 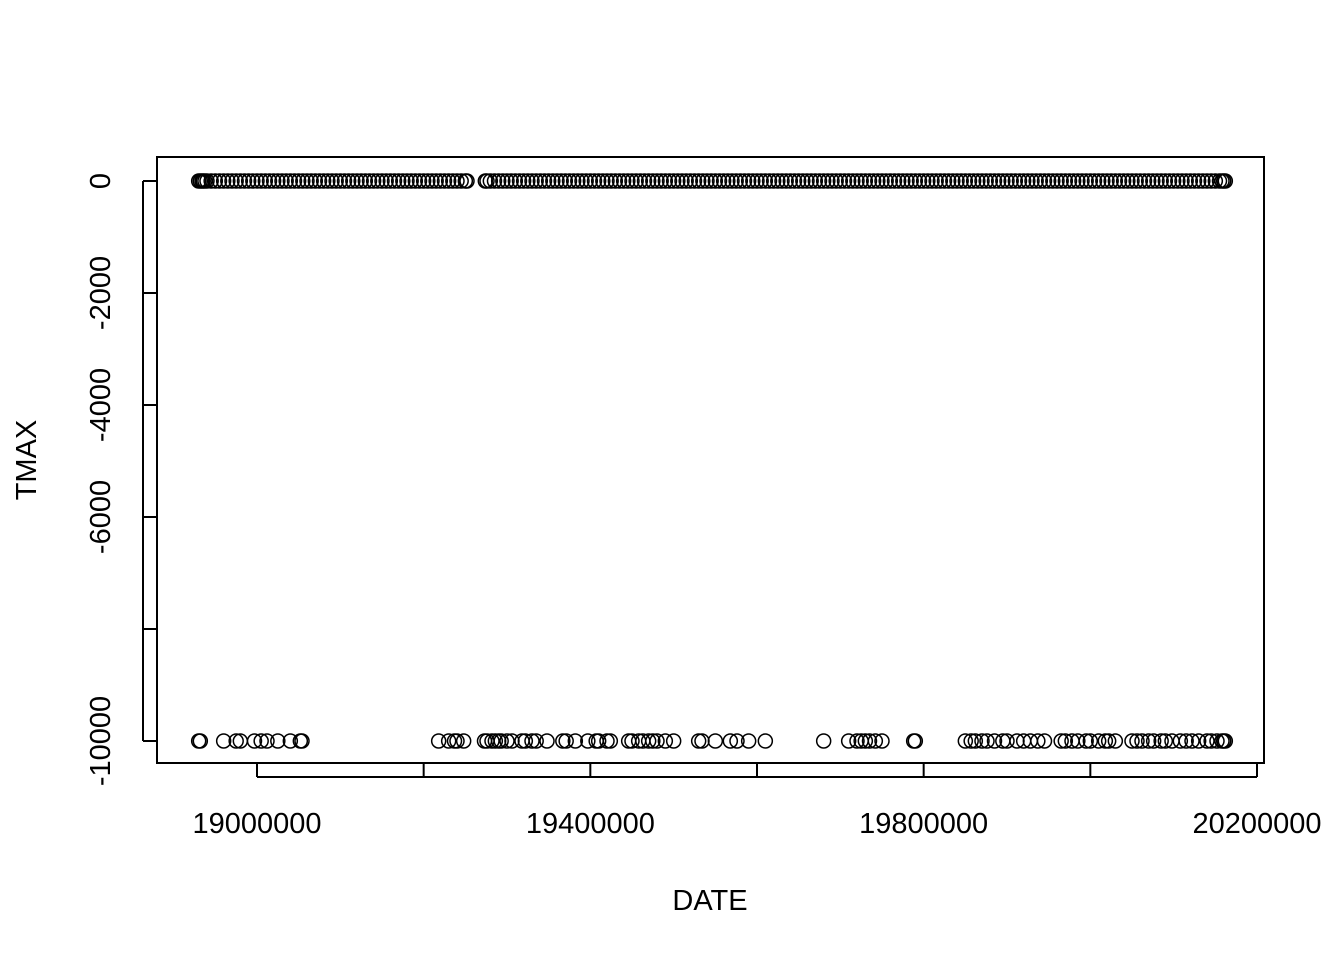 I want to click on y-tick-label: -10000, so click(x=101, y=741).